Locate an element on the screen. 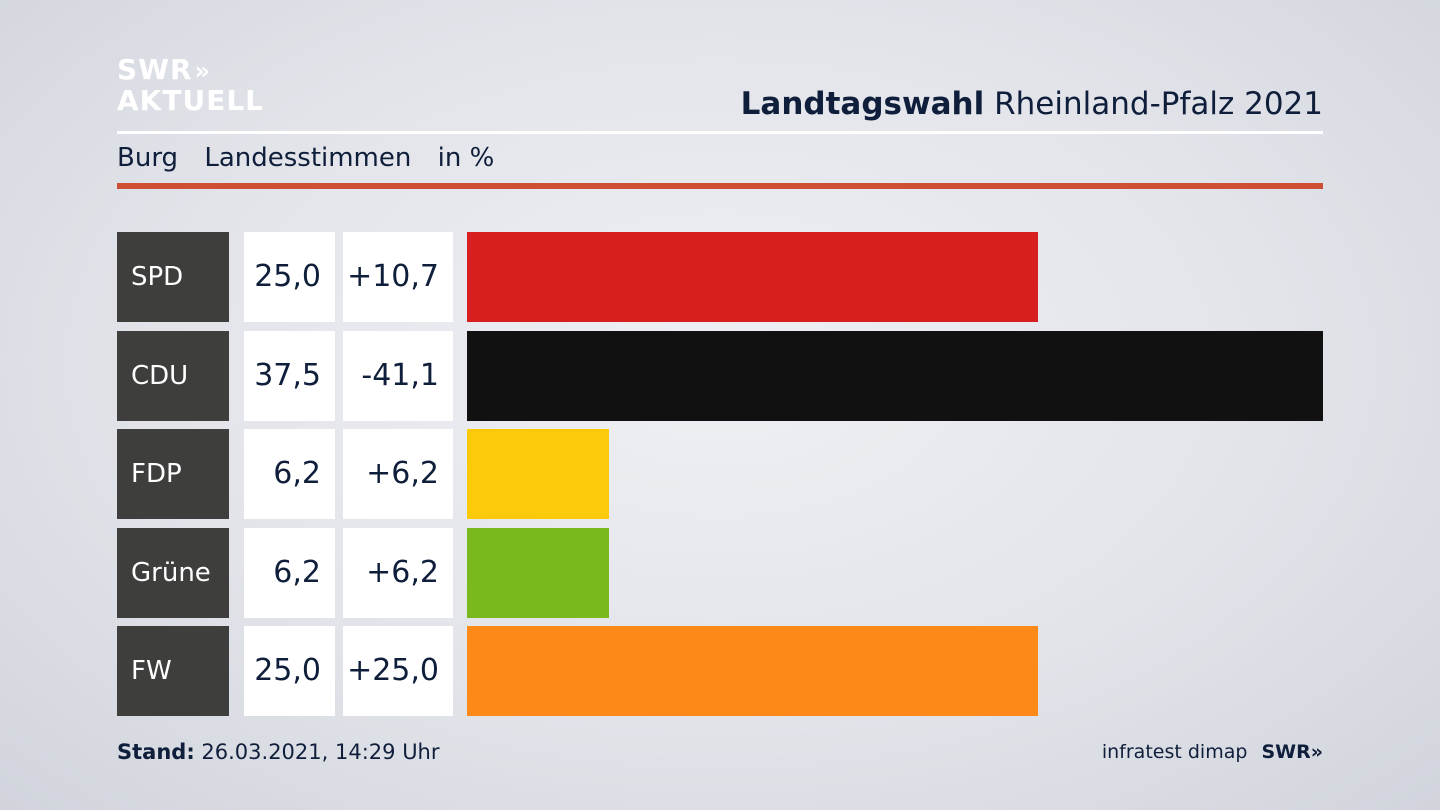  change-label: +10,7 is located at coordinates (398, 277).